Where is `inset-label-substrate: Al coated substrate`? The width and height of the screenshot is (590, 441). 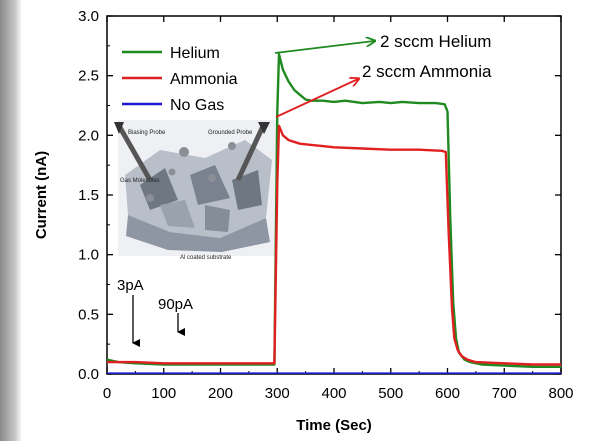 inset-label-substrate: Al coated substrate is located at coordinates (206, 258).